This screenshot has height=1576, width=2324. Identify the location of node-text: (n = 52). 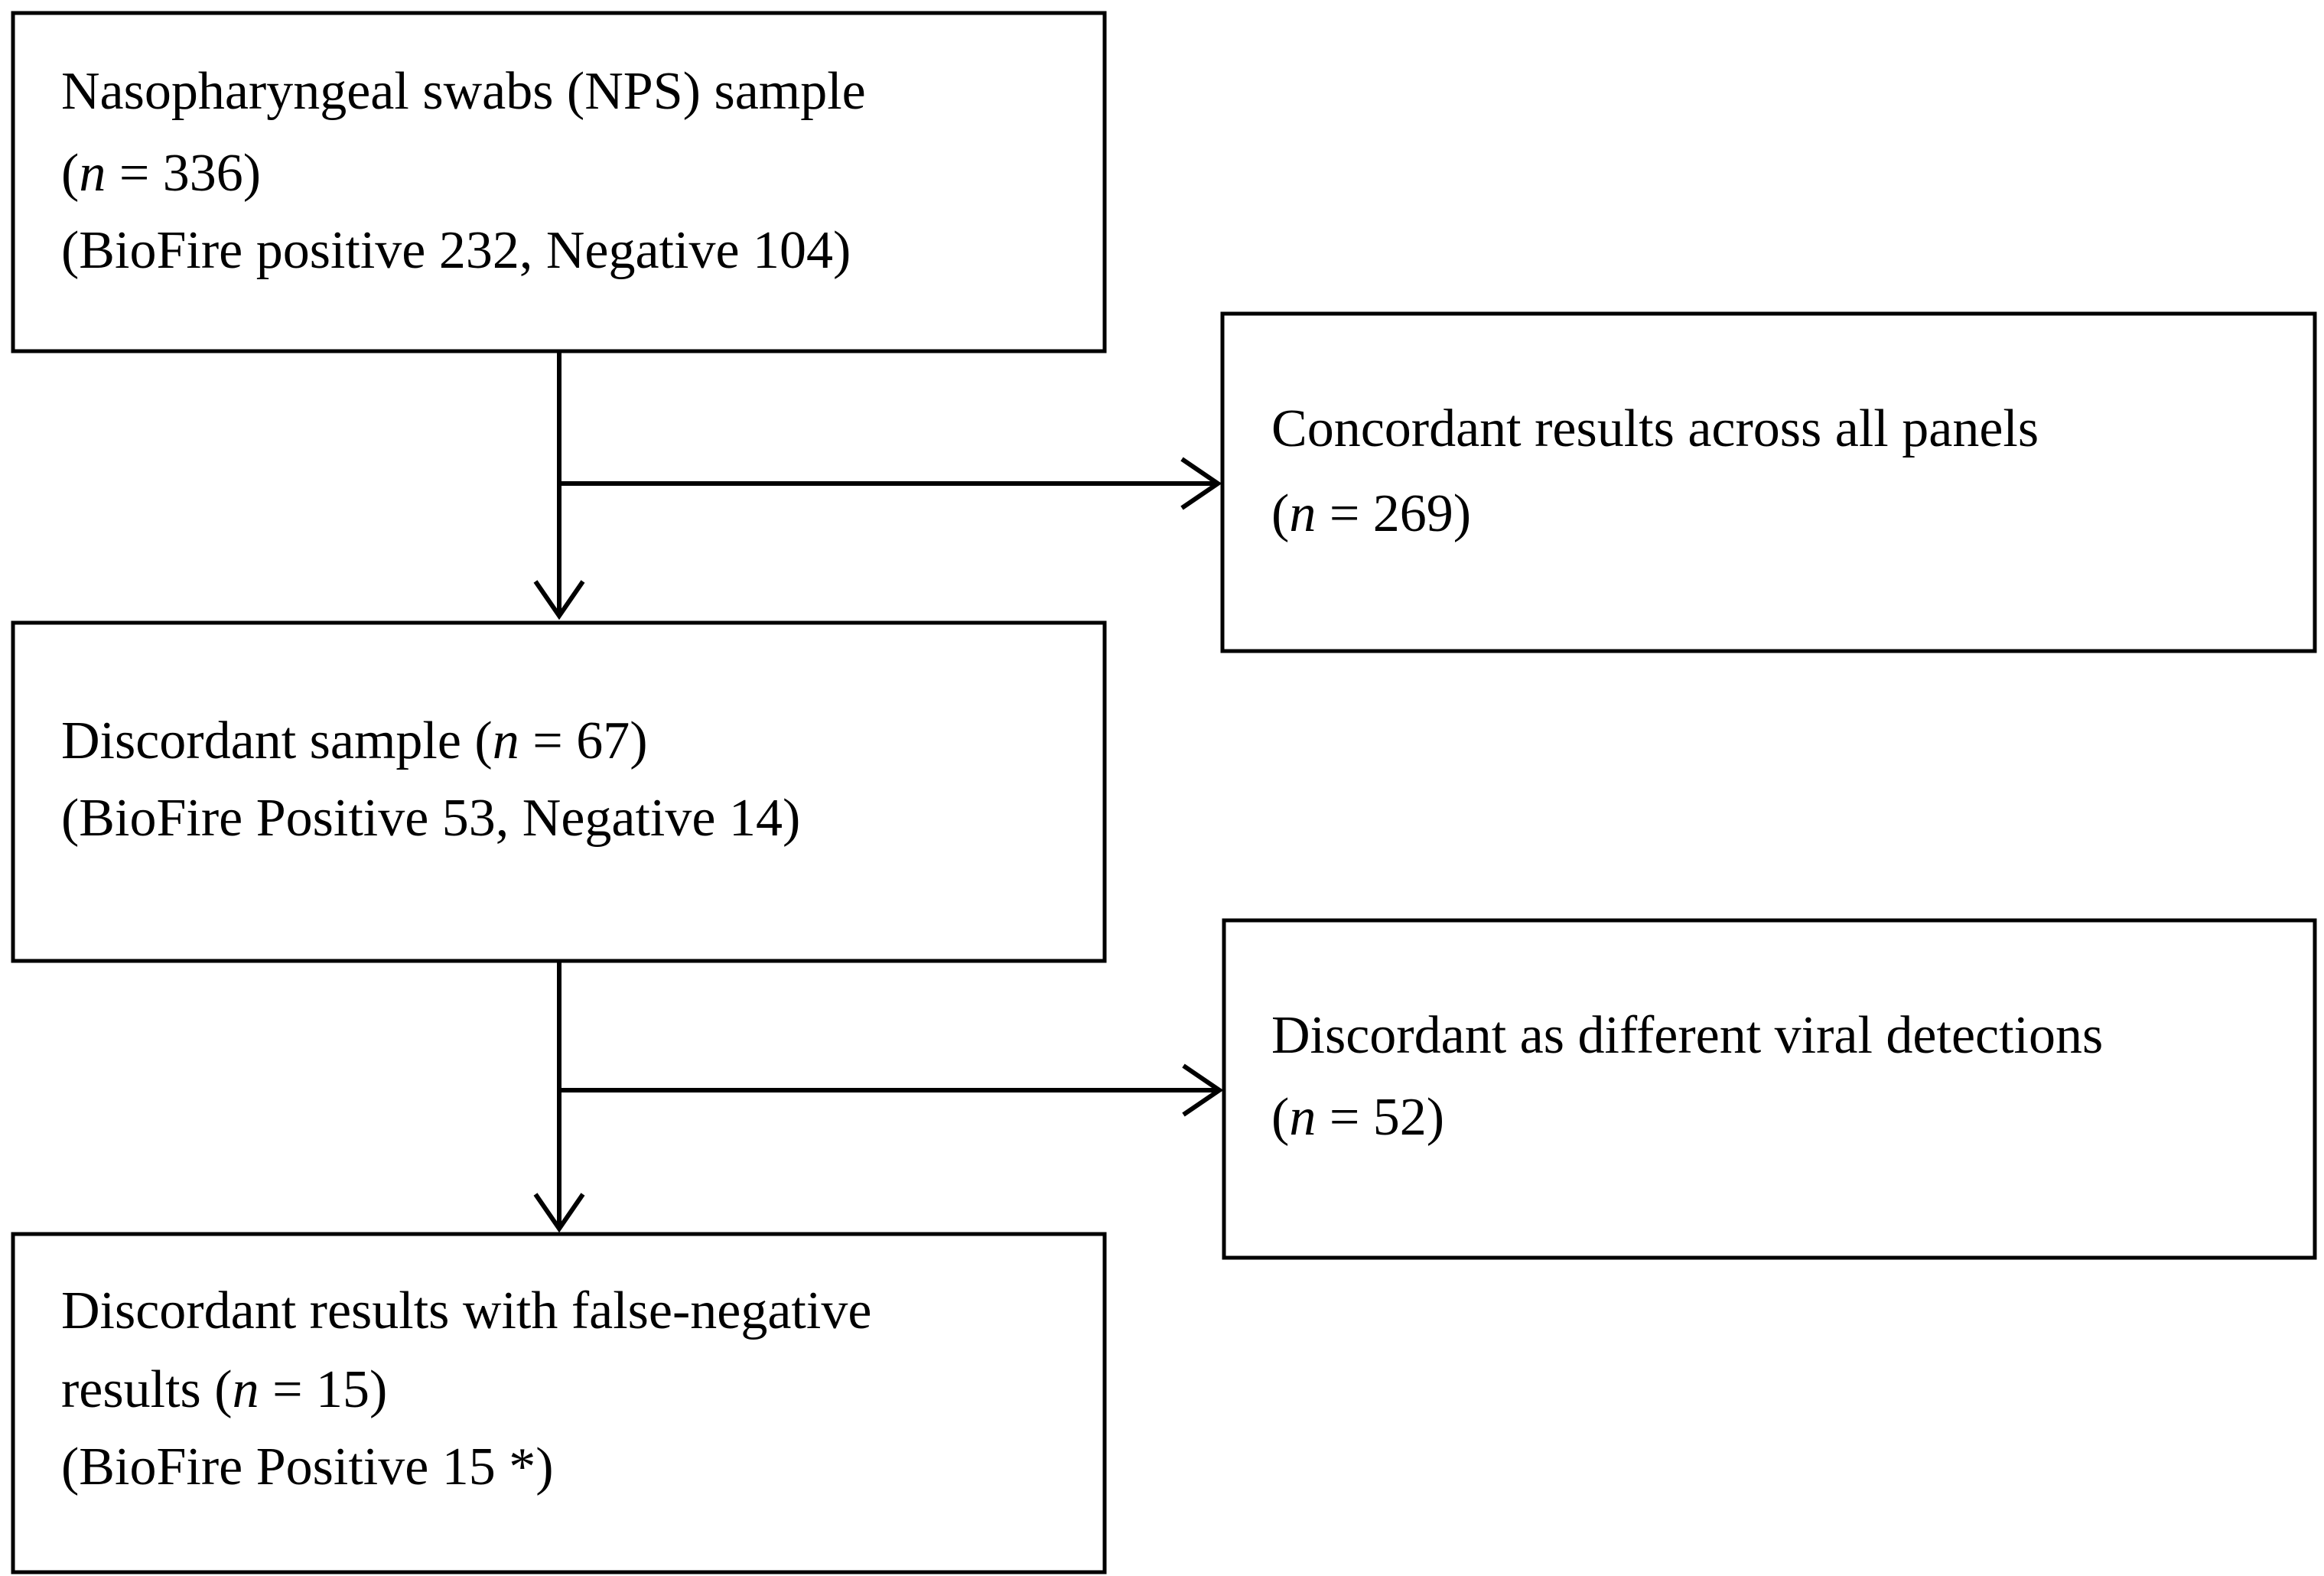
(1358, 1117).